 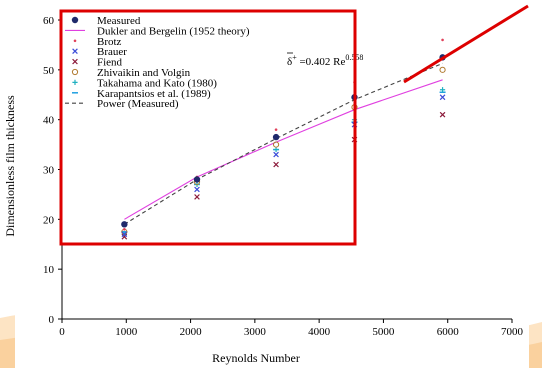 I want to click on y-tick-label: 60, so click(x=49, y=21).